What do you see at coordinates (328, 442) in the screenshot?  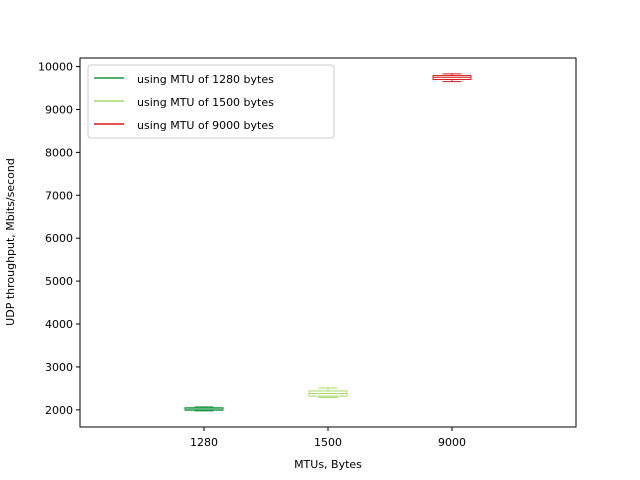 I see `x-tick-label: 1500` at bounding box center [328, 442].